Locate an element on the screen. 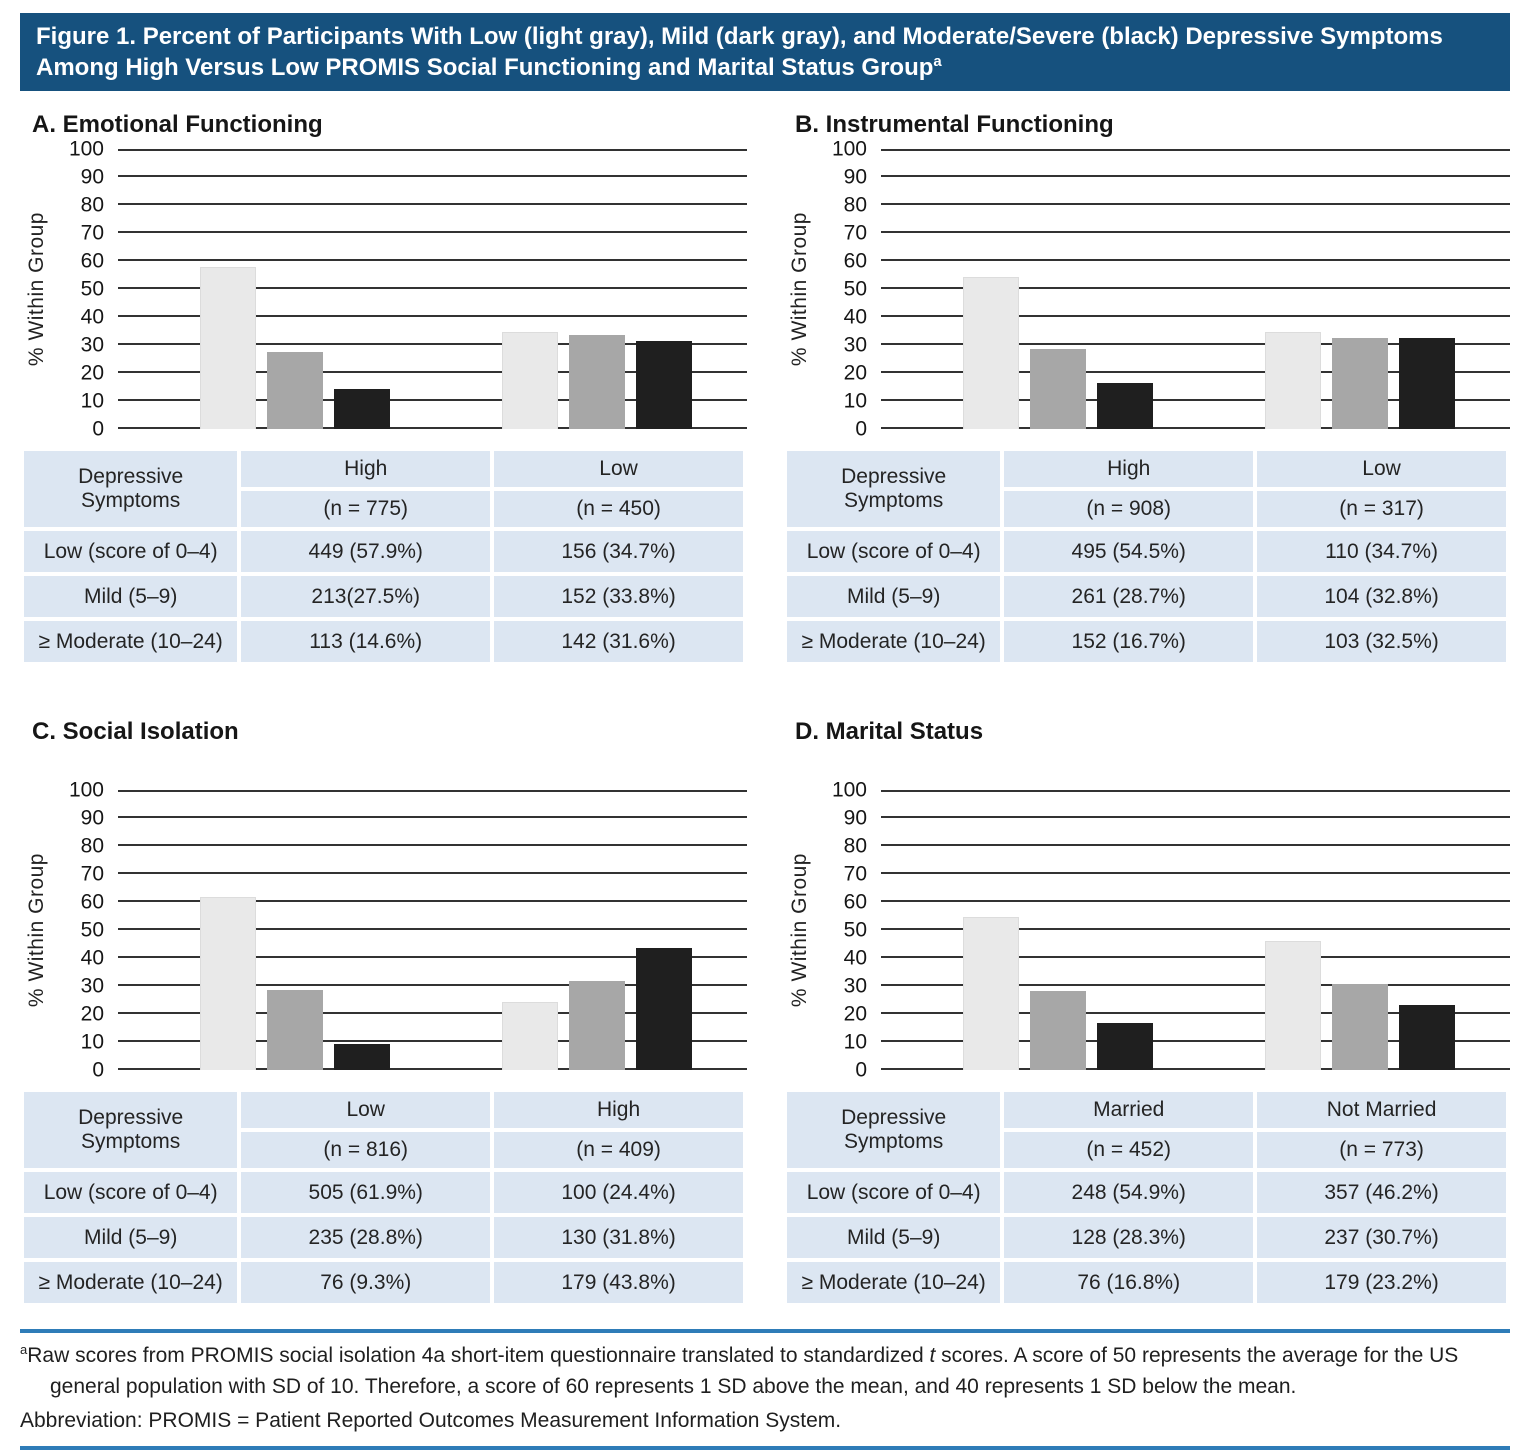 This screenshot has width=1536, height=1450. bar-group-low is located at coordinates (294, 930).